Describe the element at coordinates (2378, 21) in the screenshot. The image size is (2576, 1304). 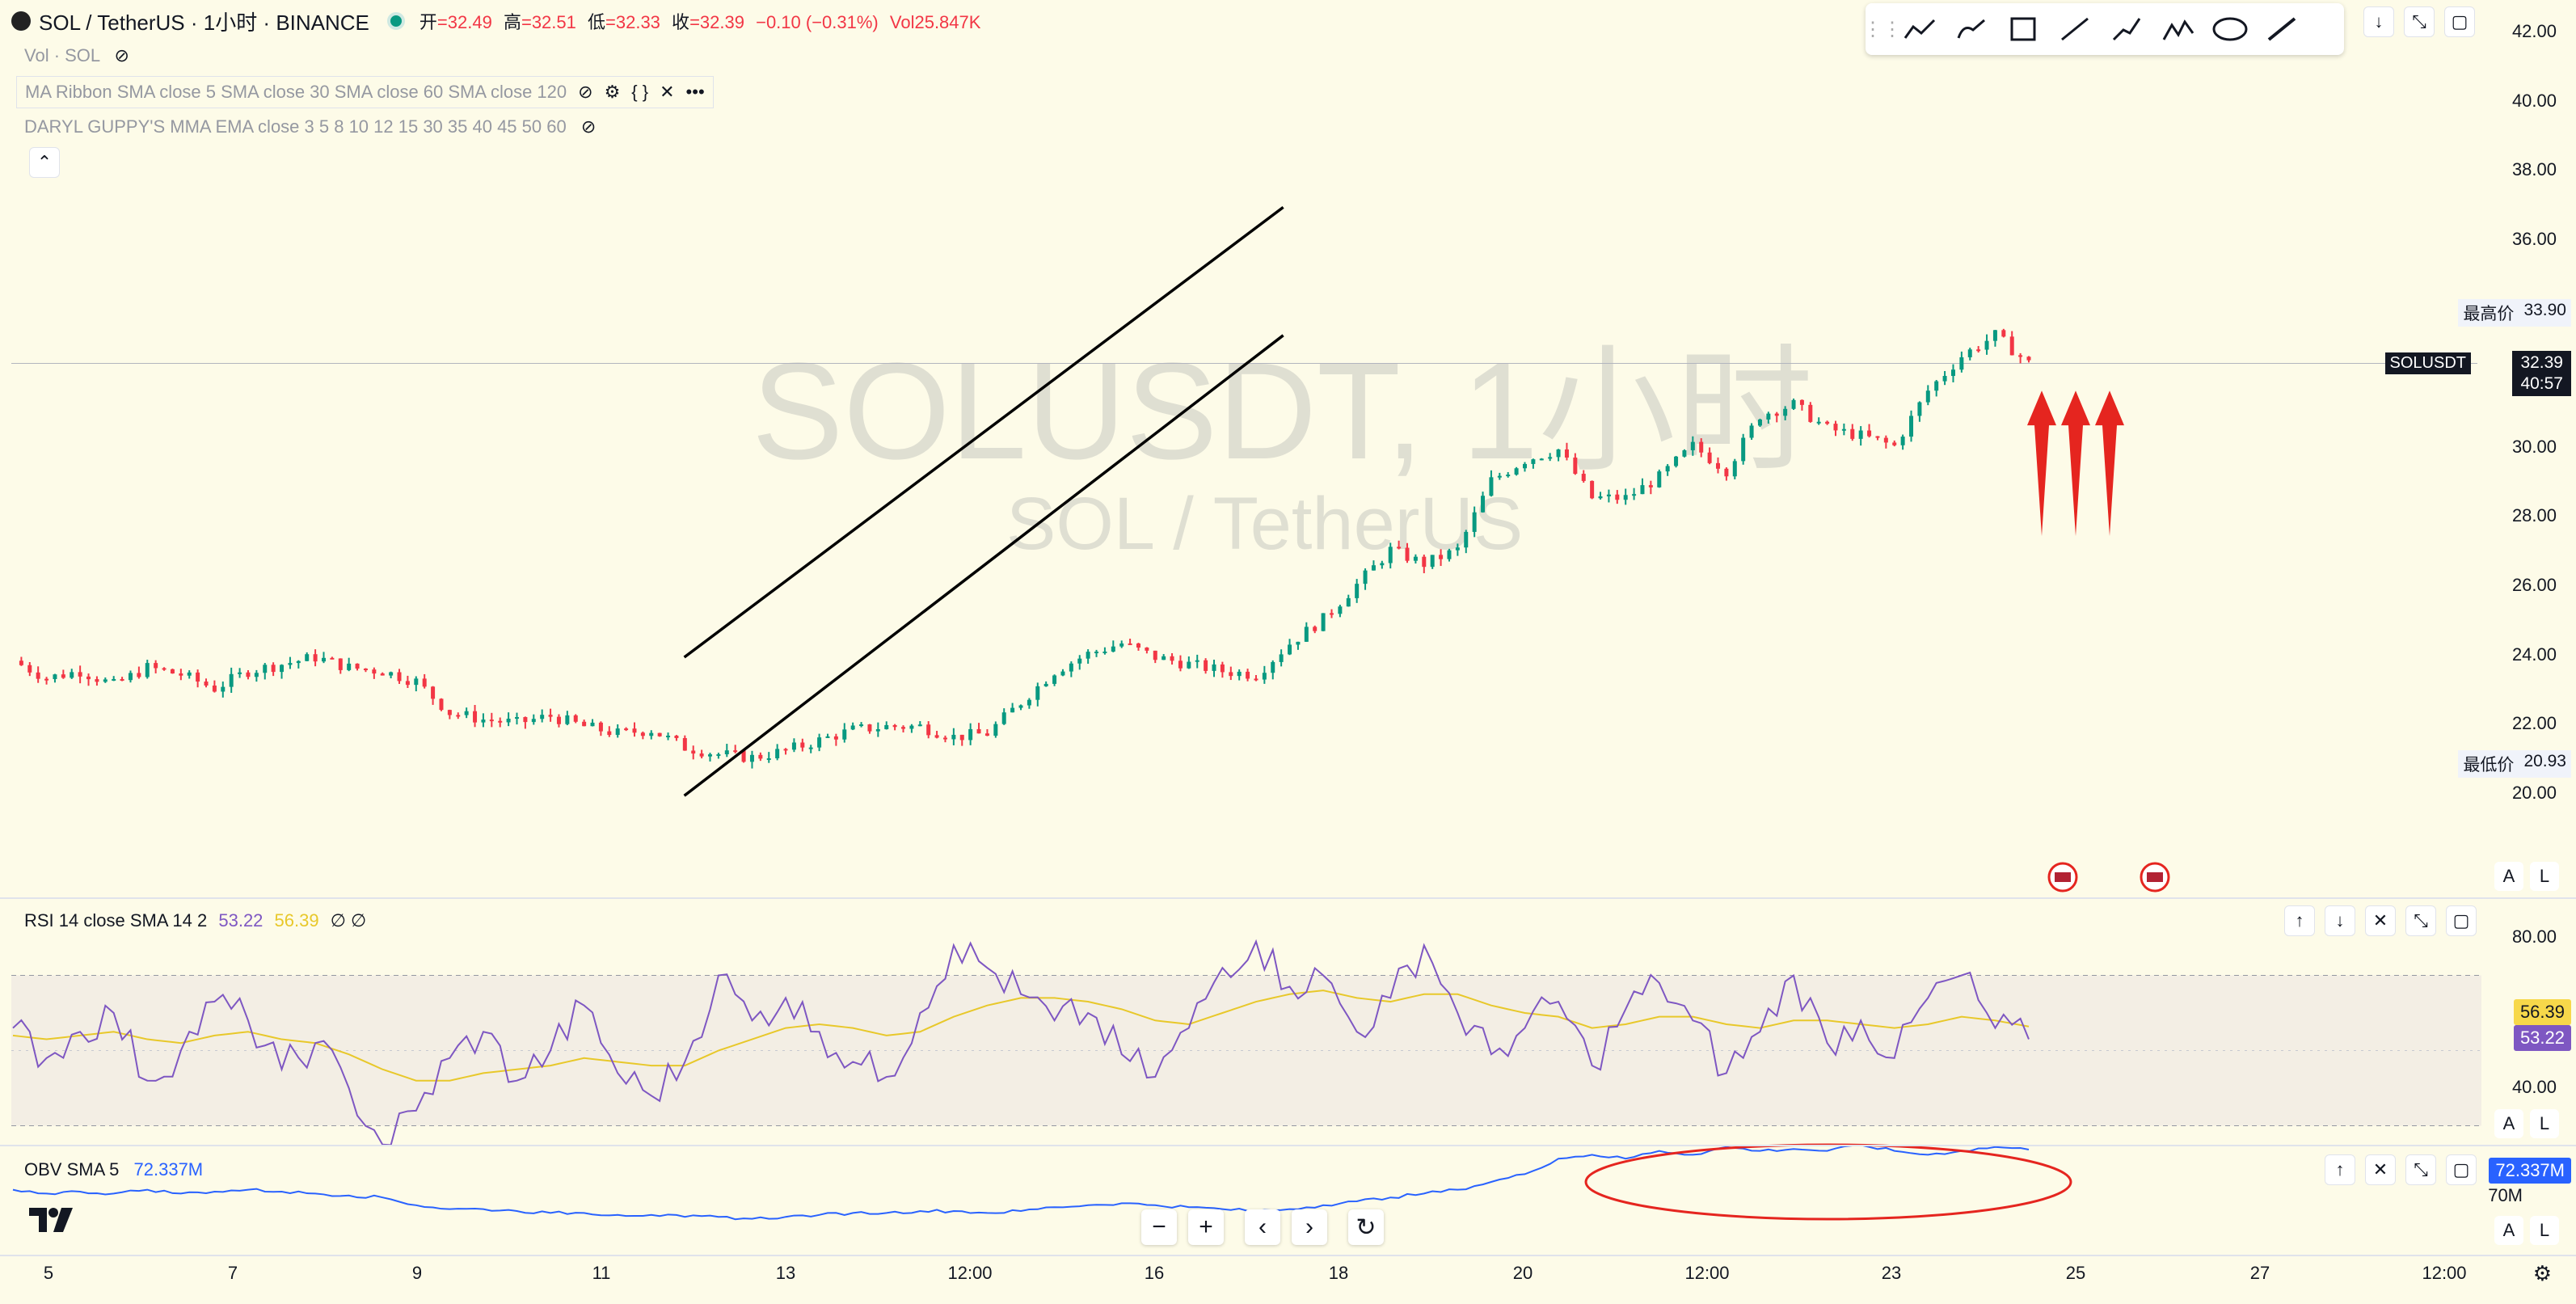
I see `arrow-down-button: ↓` at that location.